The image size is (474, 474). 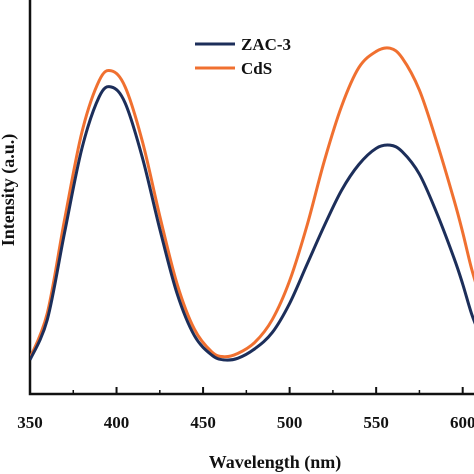 I want to click on x-axis-tick-labels: 350 400 450 500 550 600, so click(x=245, y=422).